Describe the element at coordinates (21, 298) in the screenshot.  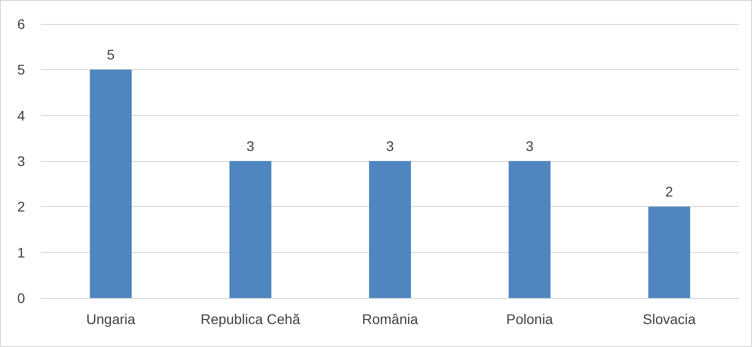
I see `y-tick-label: 0` at that location.